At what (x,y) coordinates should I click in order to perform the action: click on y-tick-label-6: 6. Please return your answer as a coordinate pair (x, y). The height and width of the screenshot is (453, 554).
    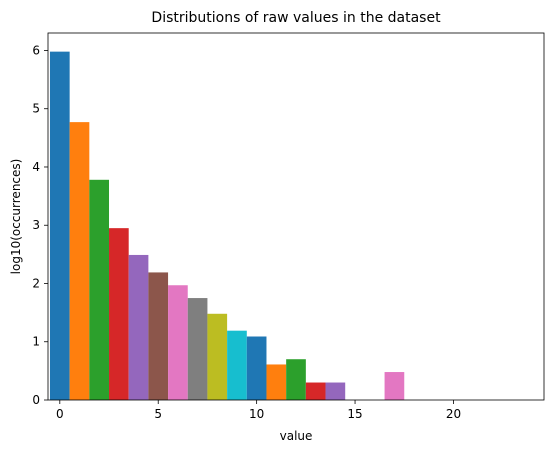
    Looking at the image, I should click on (36, 50).